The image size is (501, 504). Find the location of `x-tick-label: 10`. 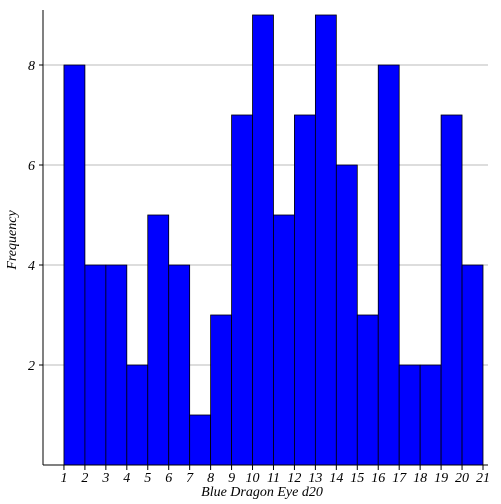

x-tick-label: 10 is located at coordinates (253, 478).